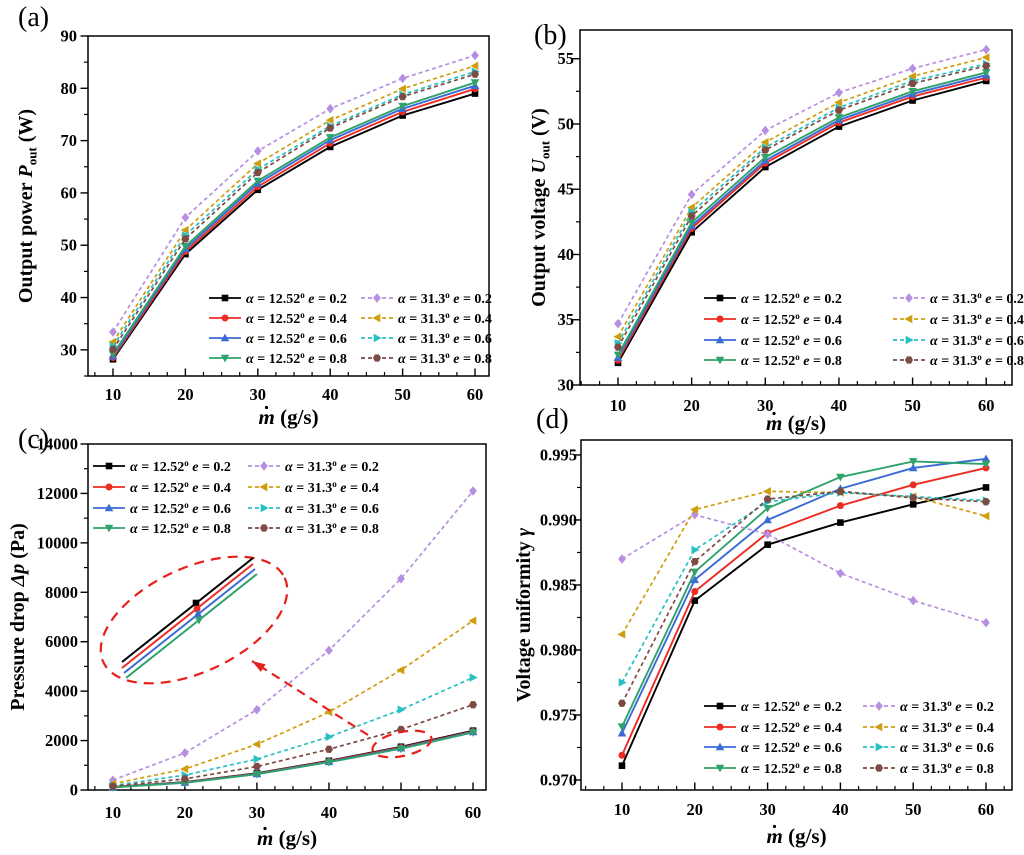 This screenshot has height=855, width=1024. I want to click on x-axis-d: 10 20 30 40 50 60, so click(794, 800).